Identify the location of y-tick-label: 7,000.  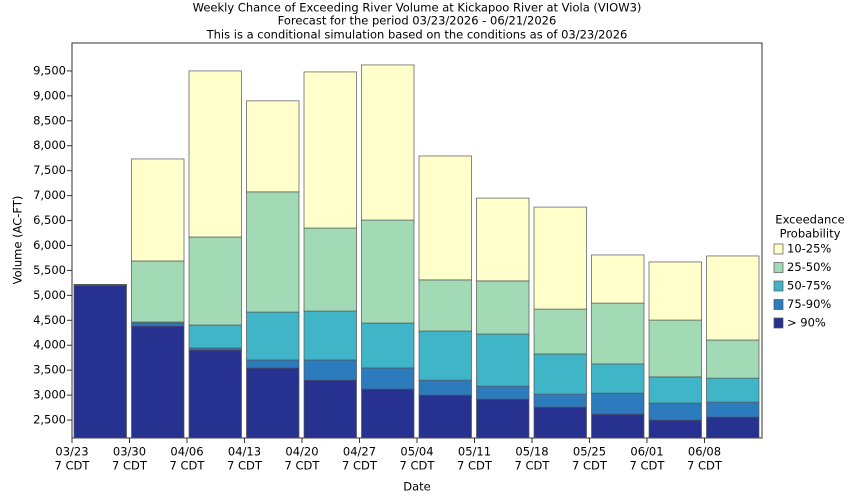
(49, 195).